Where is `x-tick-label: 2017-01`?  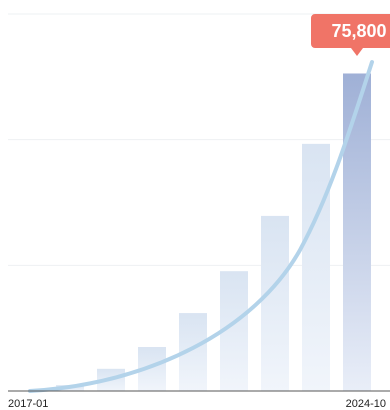 x-tick-label: 2017-01 is located at coordinates (28, 404).